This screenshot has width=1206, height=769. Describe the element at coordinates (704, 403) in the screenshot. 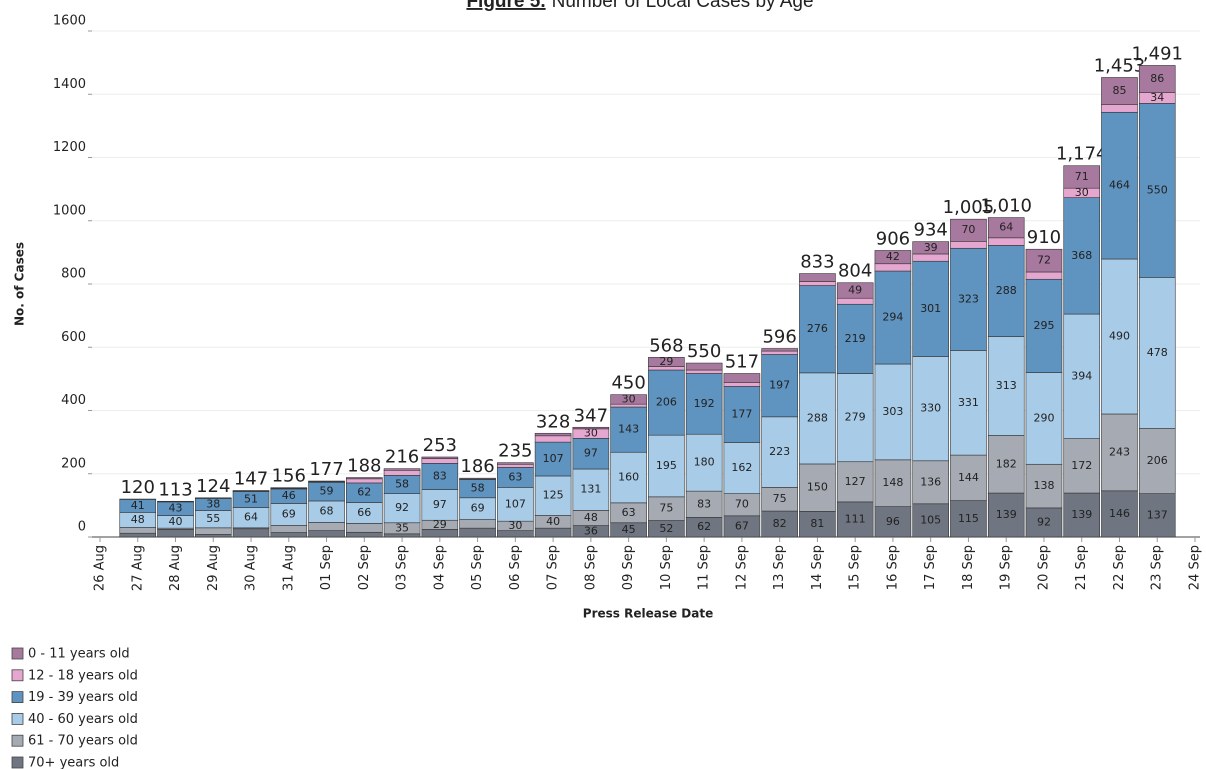

I see `segment-label: 192` at that location.